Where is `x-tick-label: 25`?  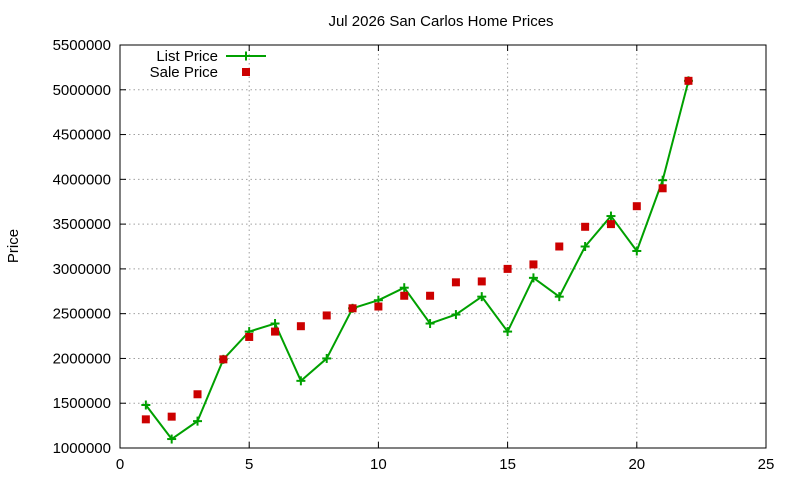 x-tick-label: 25 is located at coordinates (766, 464).